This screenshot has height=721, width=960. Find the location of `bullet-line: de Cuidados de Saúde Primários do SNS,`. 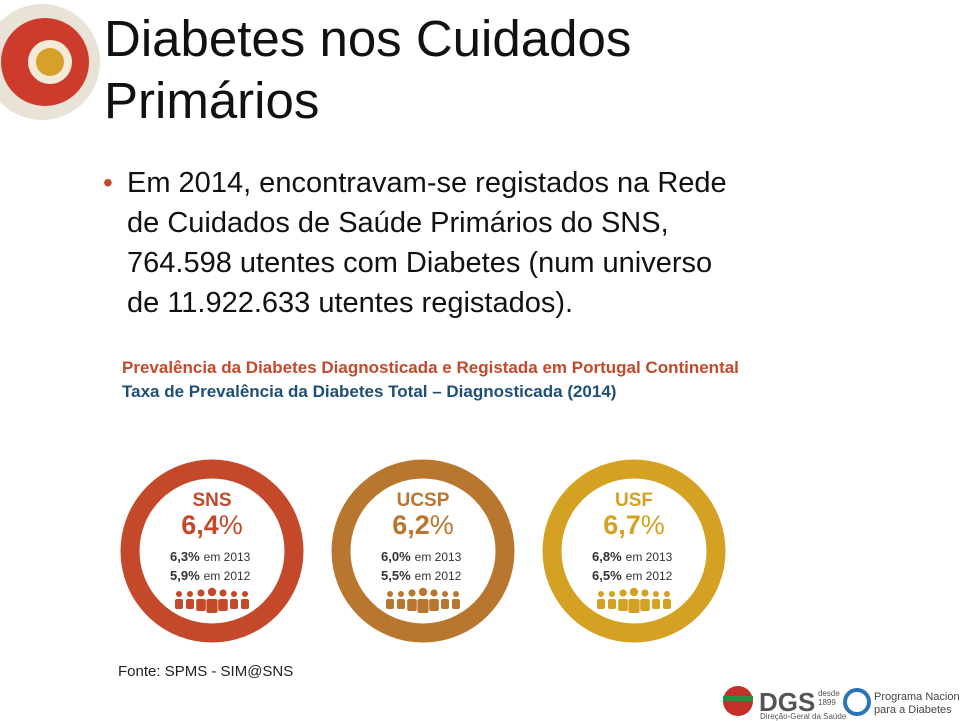

bullet-line: de Cuidados de Saúde Primários do SNS, is located at coordinates (398, 223).